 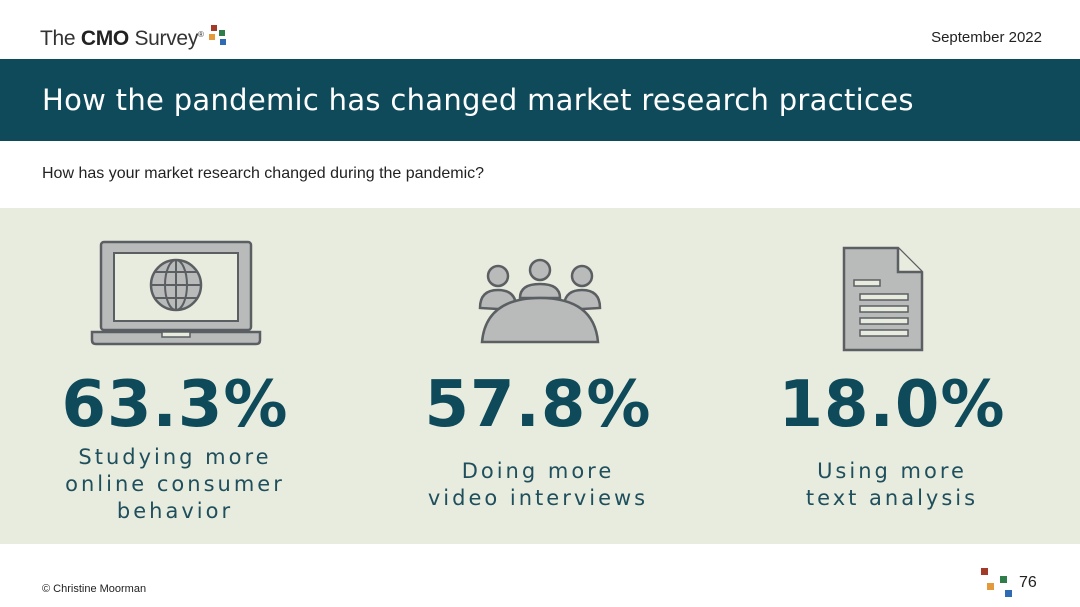 What do you see at coordinates (1028, 582) in the screenshot?
I see `page-number: 76` at bounding box center [1028, 582].